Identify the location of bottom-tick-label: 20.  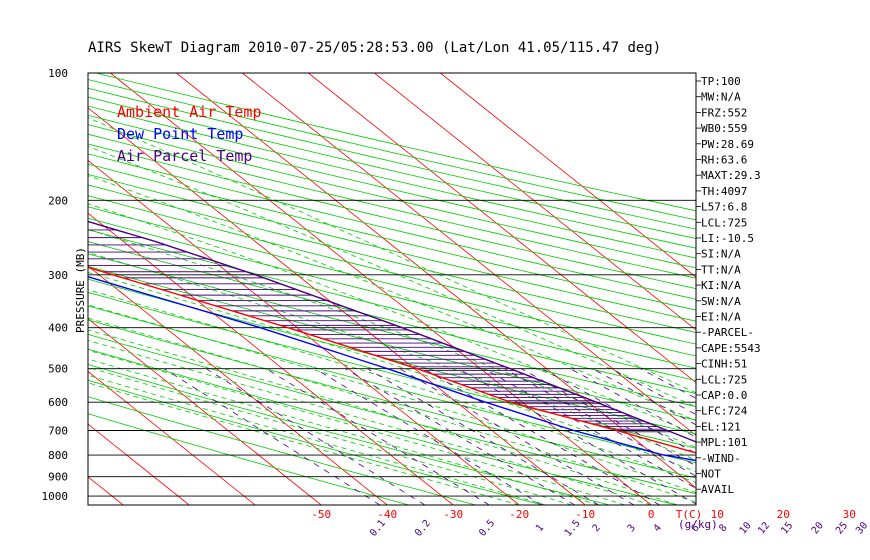
(783, 514).